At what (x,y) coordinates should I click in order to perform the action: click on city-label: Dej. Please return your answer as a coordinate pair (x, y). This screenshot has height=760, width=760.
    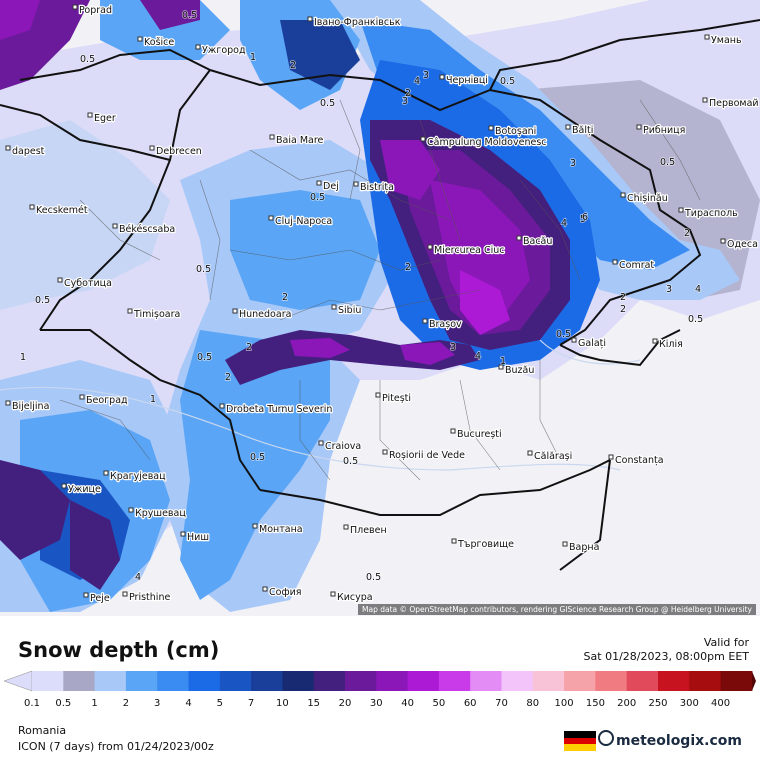
    Looking at the image, I should click on (331, 186).